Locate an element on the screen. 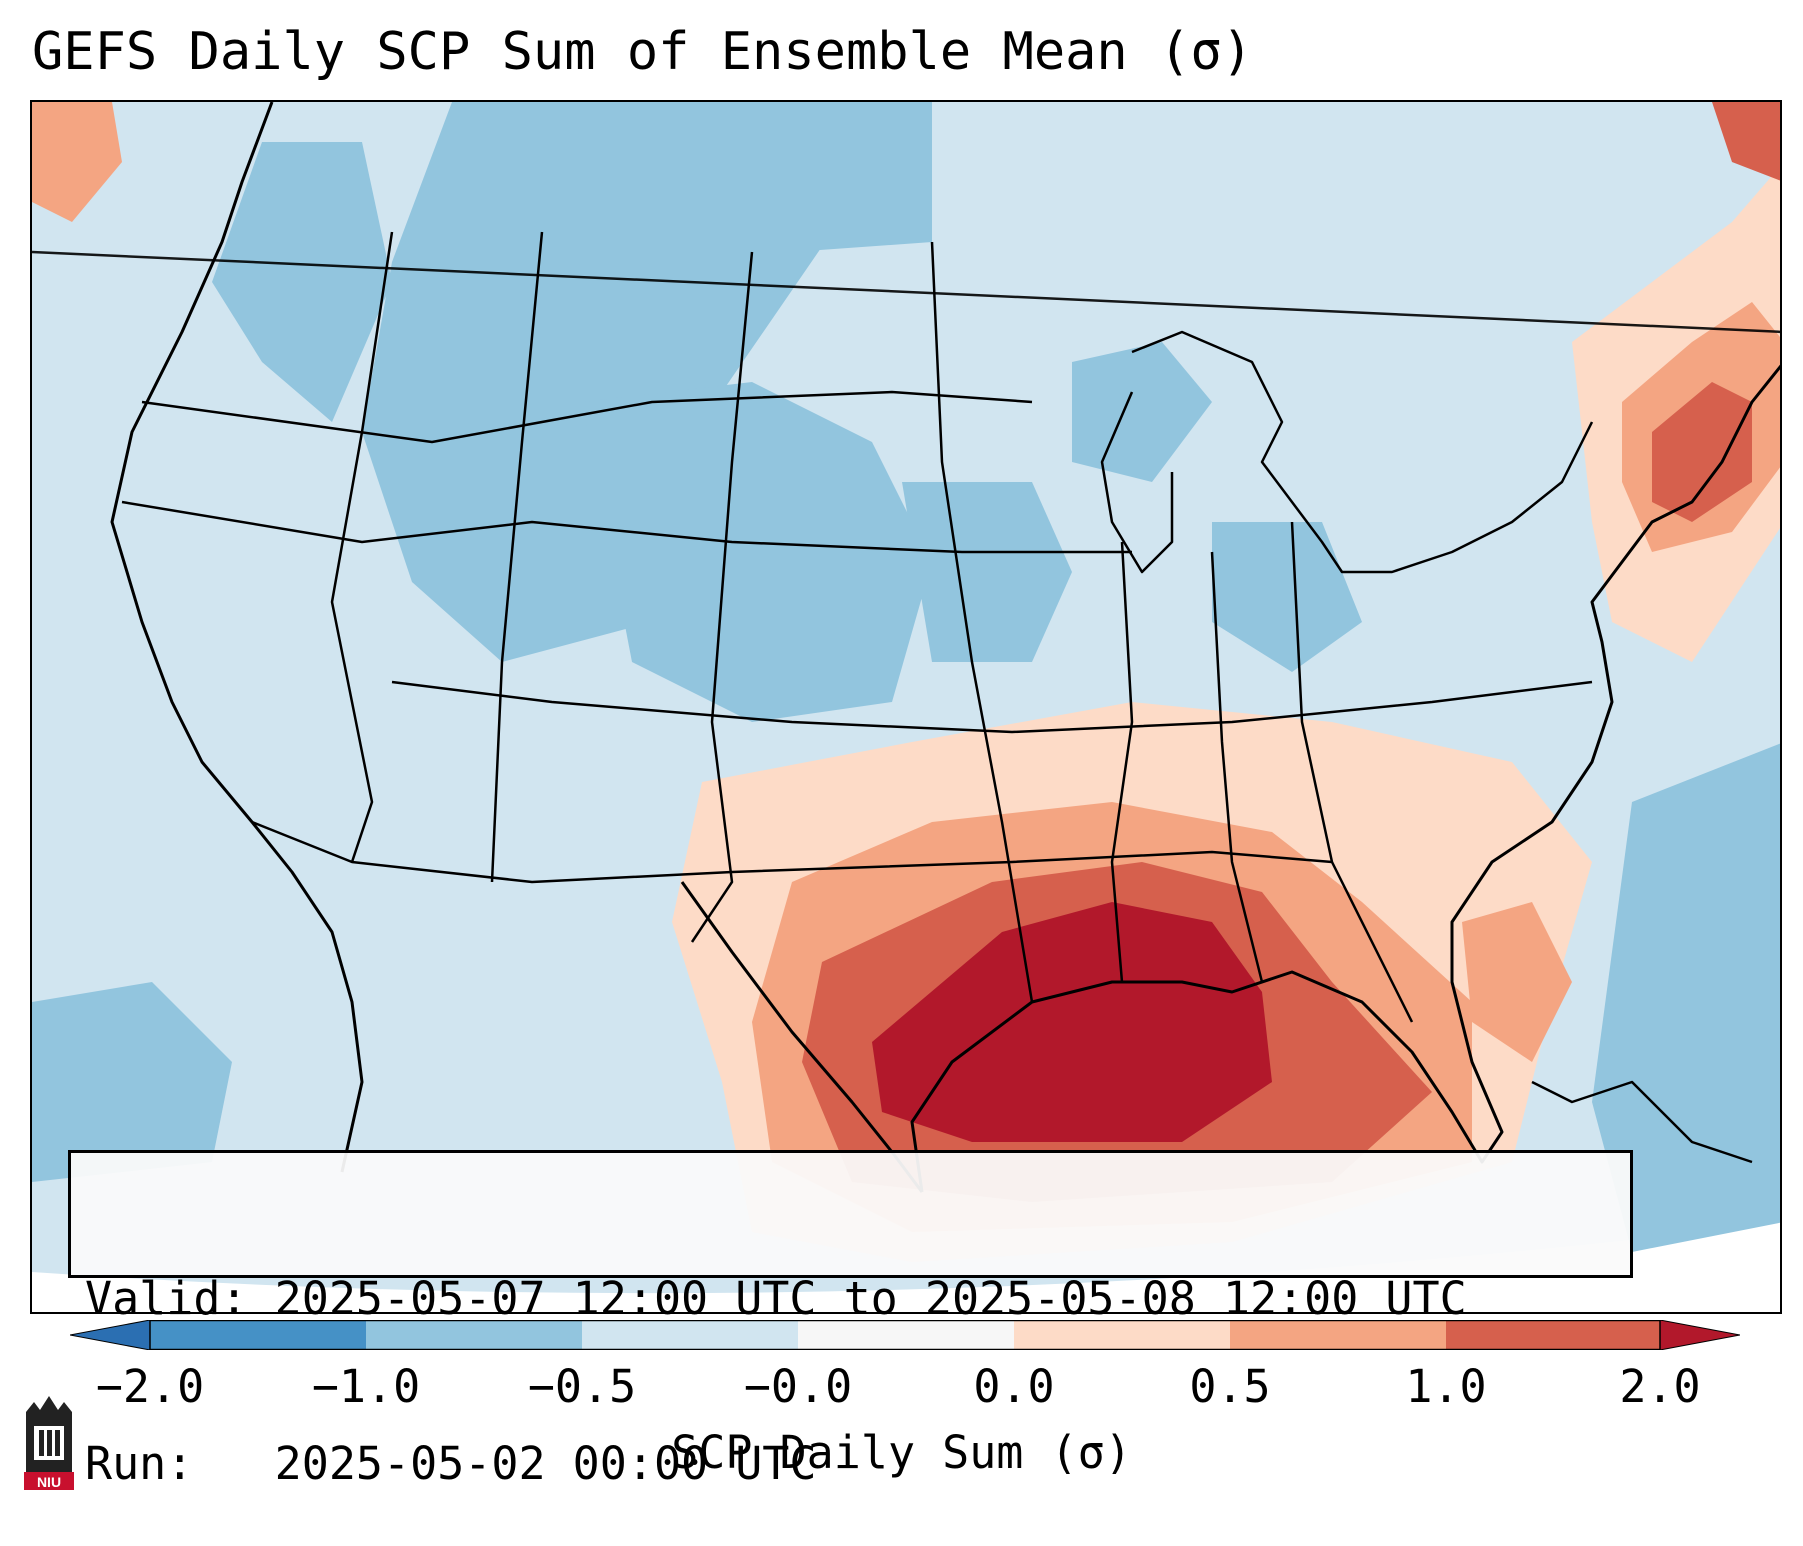 Image resolution: width=1803 pixels, height=1546 pixels. pacific-negative is located at coordinates (132, 1082).